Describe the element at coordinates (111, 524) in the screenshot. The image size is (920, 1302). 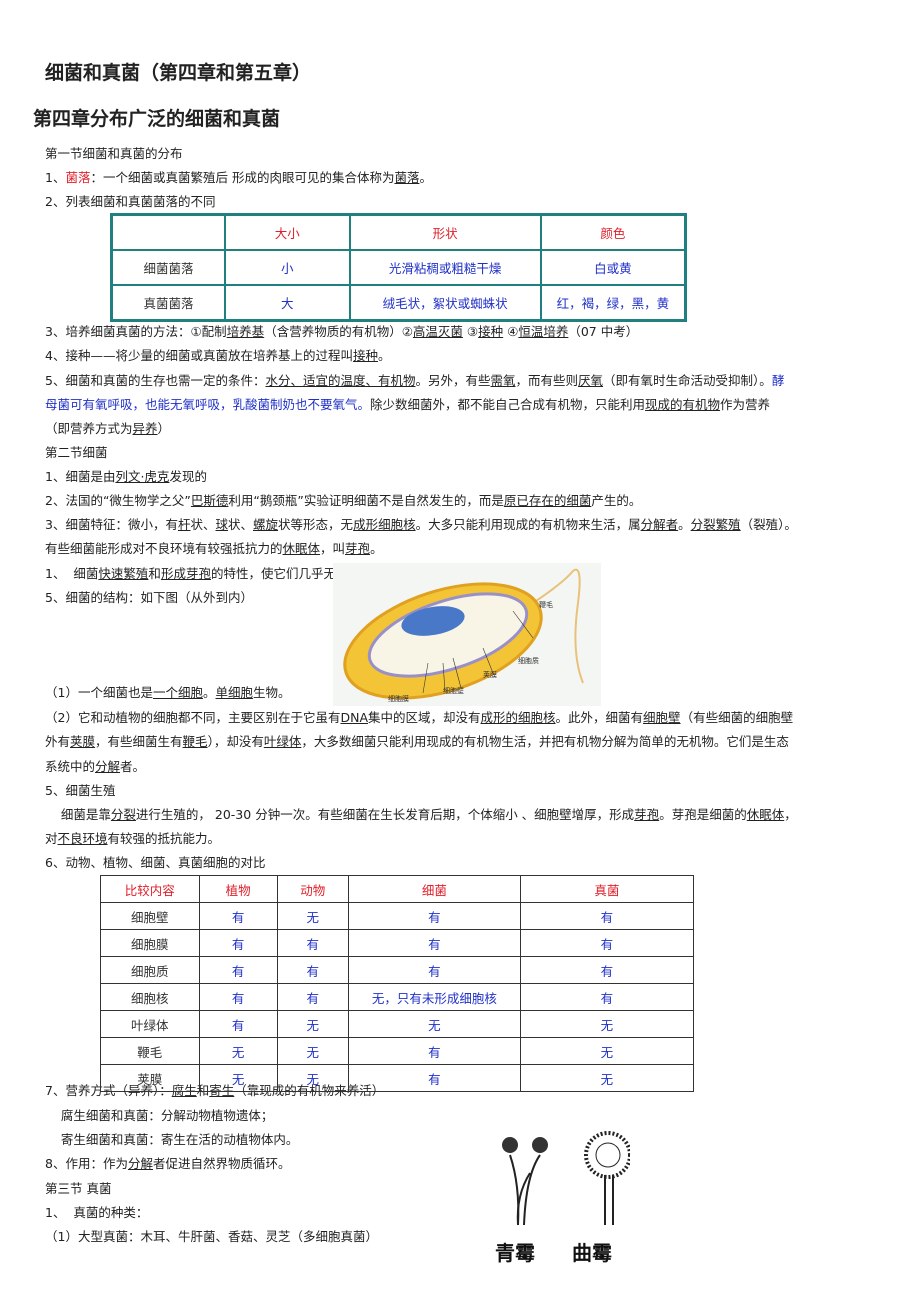
I see `text-segment: 3、细菌特征：微小，有` at that location.